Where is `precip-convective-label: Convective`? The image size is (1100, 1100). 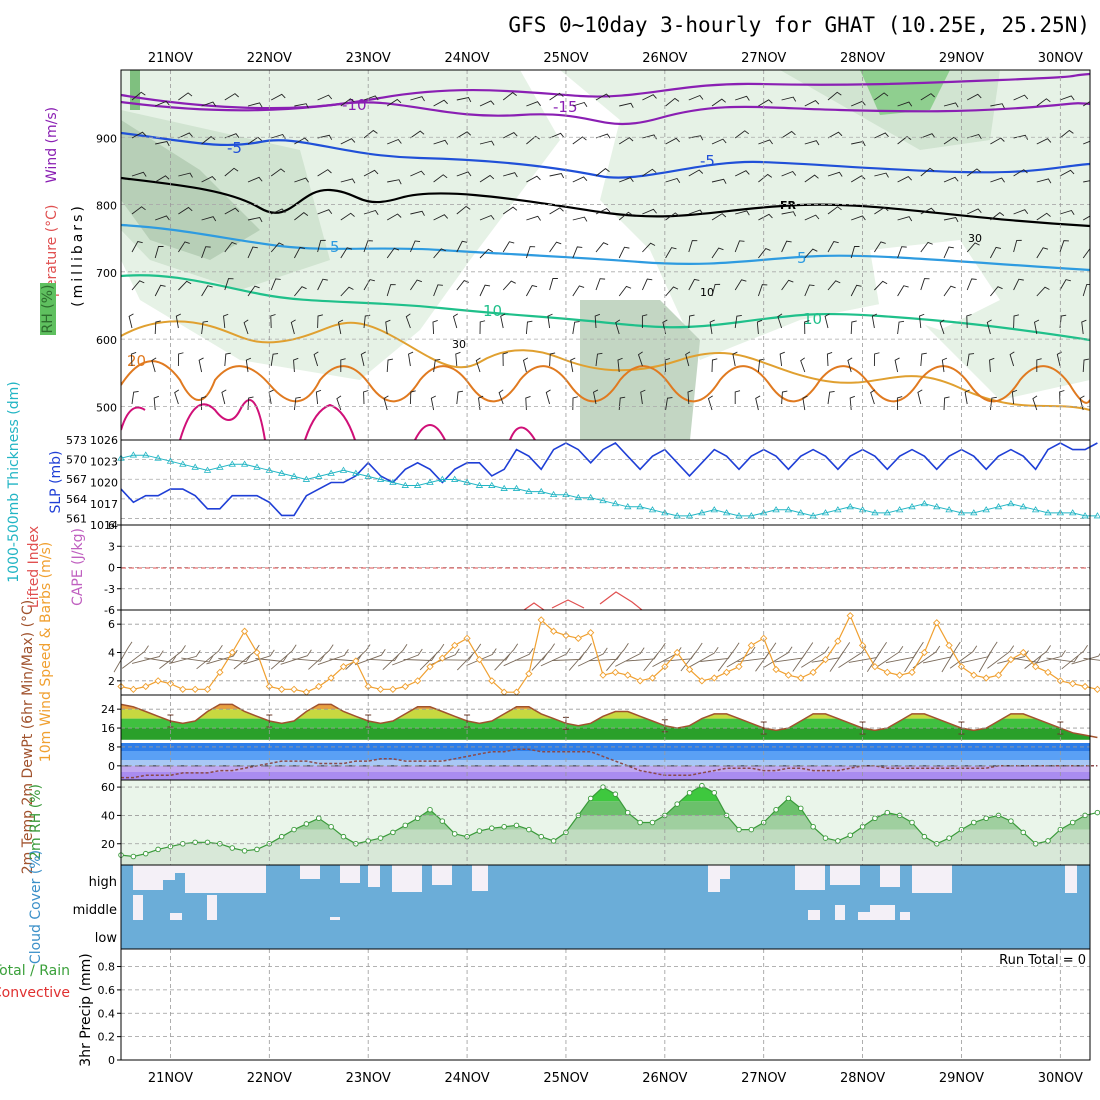 precip-convective-label: Convective is located at coordinates (35, 993).